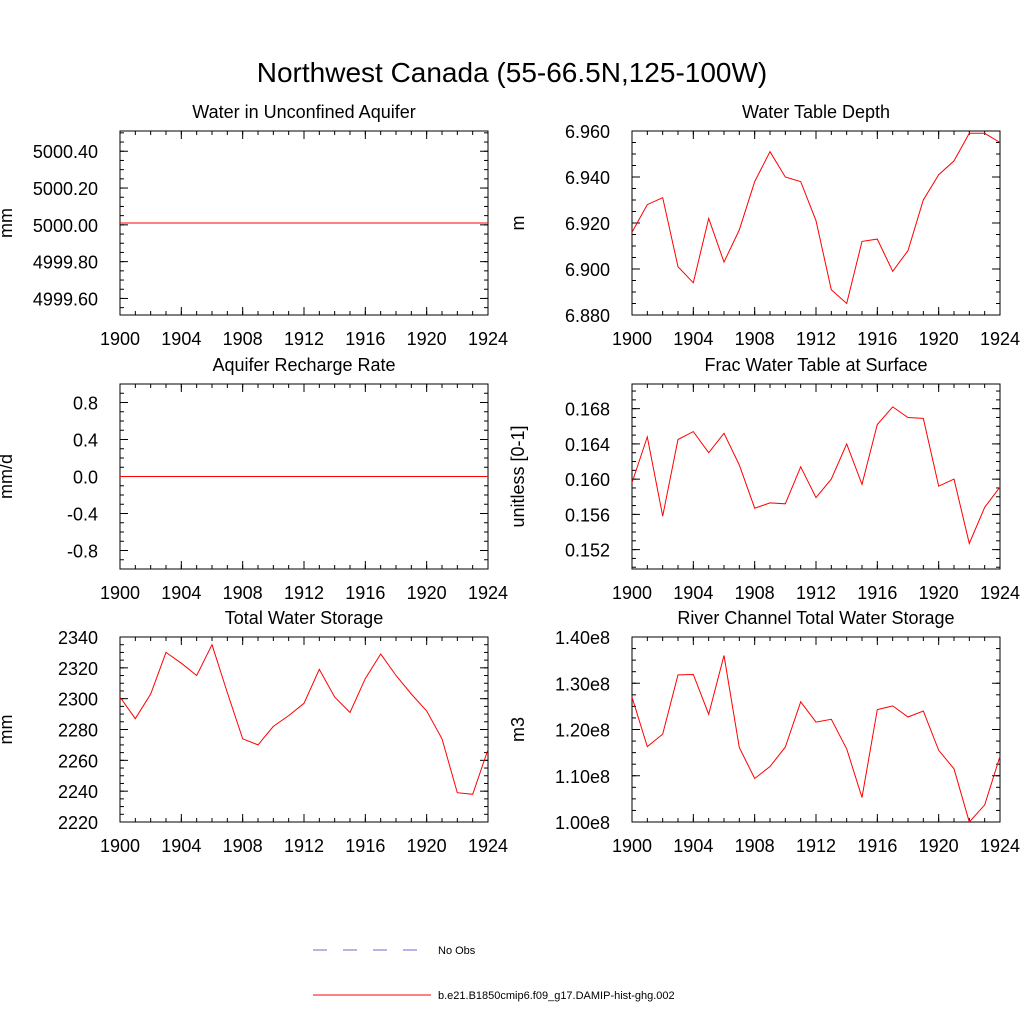 Image resolution: width=1024 pixels, height=1029 pixels. What do you see at coordinates (587, 270) in the screenshot?
I see `y-tick-label: 6.900` at bounding box center [587, 270].